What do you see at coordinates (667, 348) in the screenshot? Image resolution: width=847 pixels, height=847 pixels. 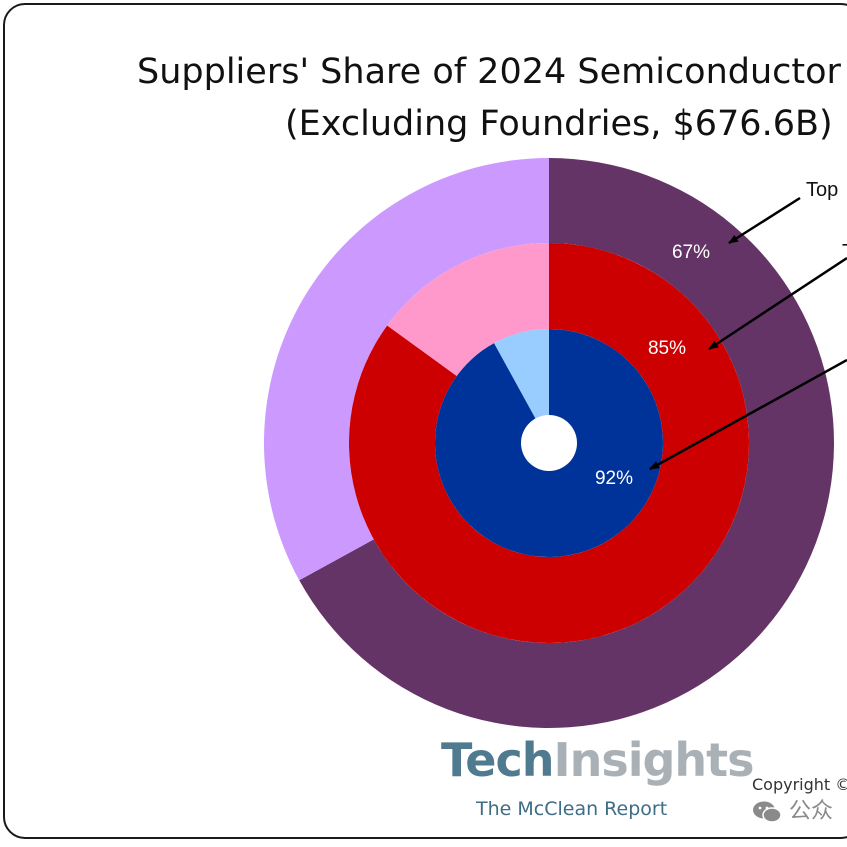 I see `middle-ring-percent-label: 85%` at bounding box center [667, 348].